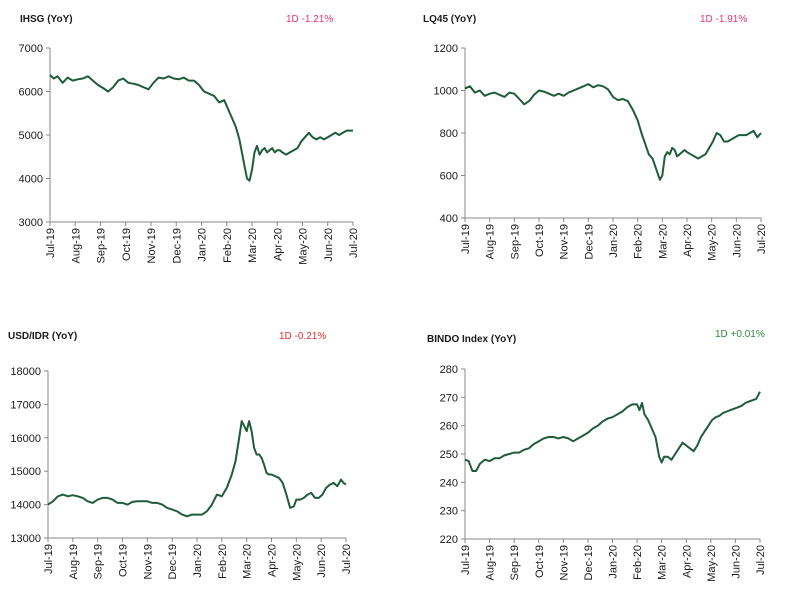 The height and width of the screenshot is (608, 786). Describe the element at coordinates (449, 455) in the screenshot. I see `y-tick-label: 250` at that location.